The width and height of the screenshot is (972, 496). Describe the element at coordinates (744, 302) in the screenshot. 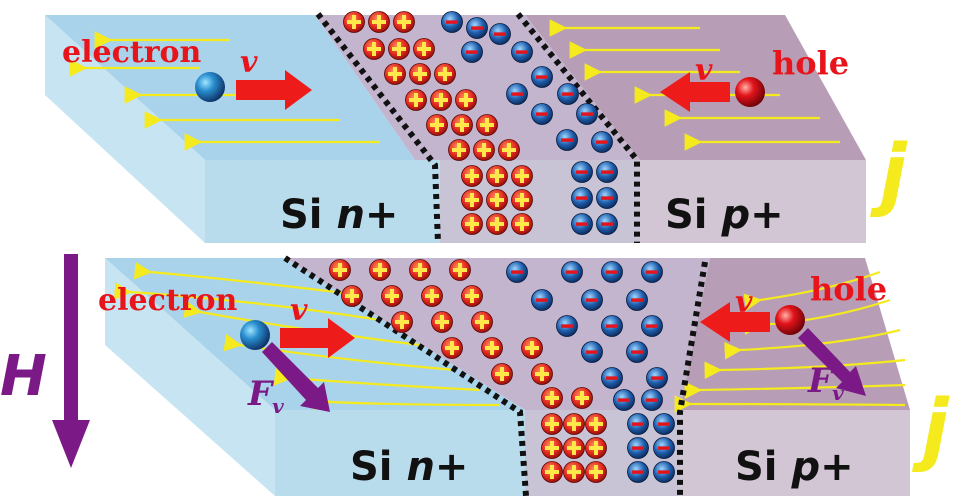

I see `bottom-hole-velocity-label: v` at that location.